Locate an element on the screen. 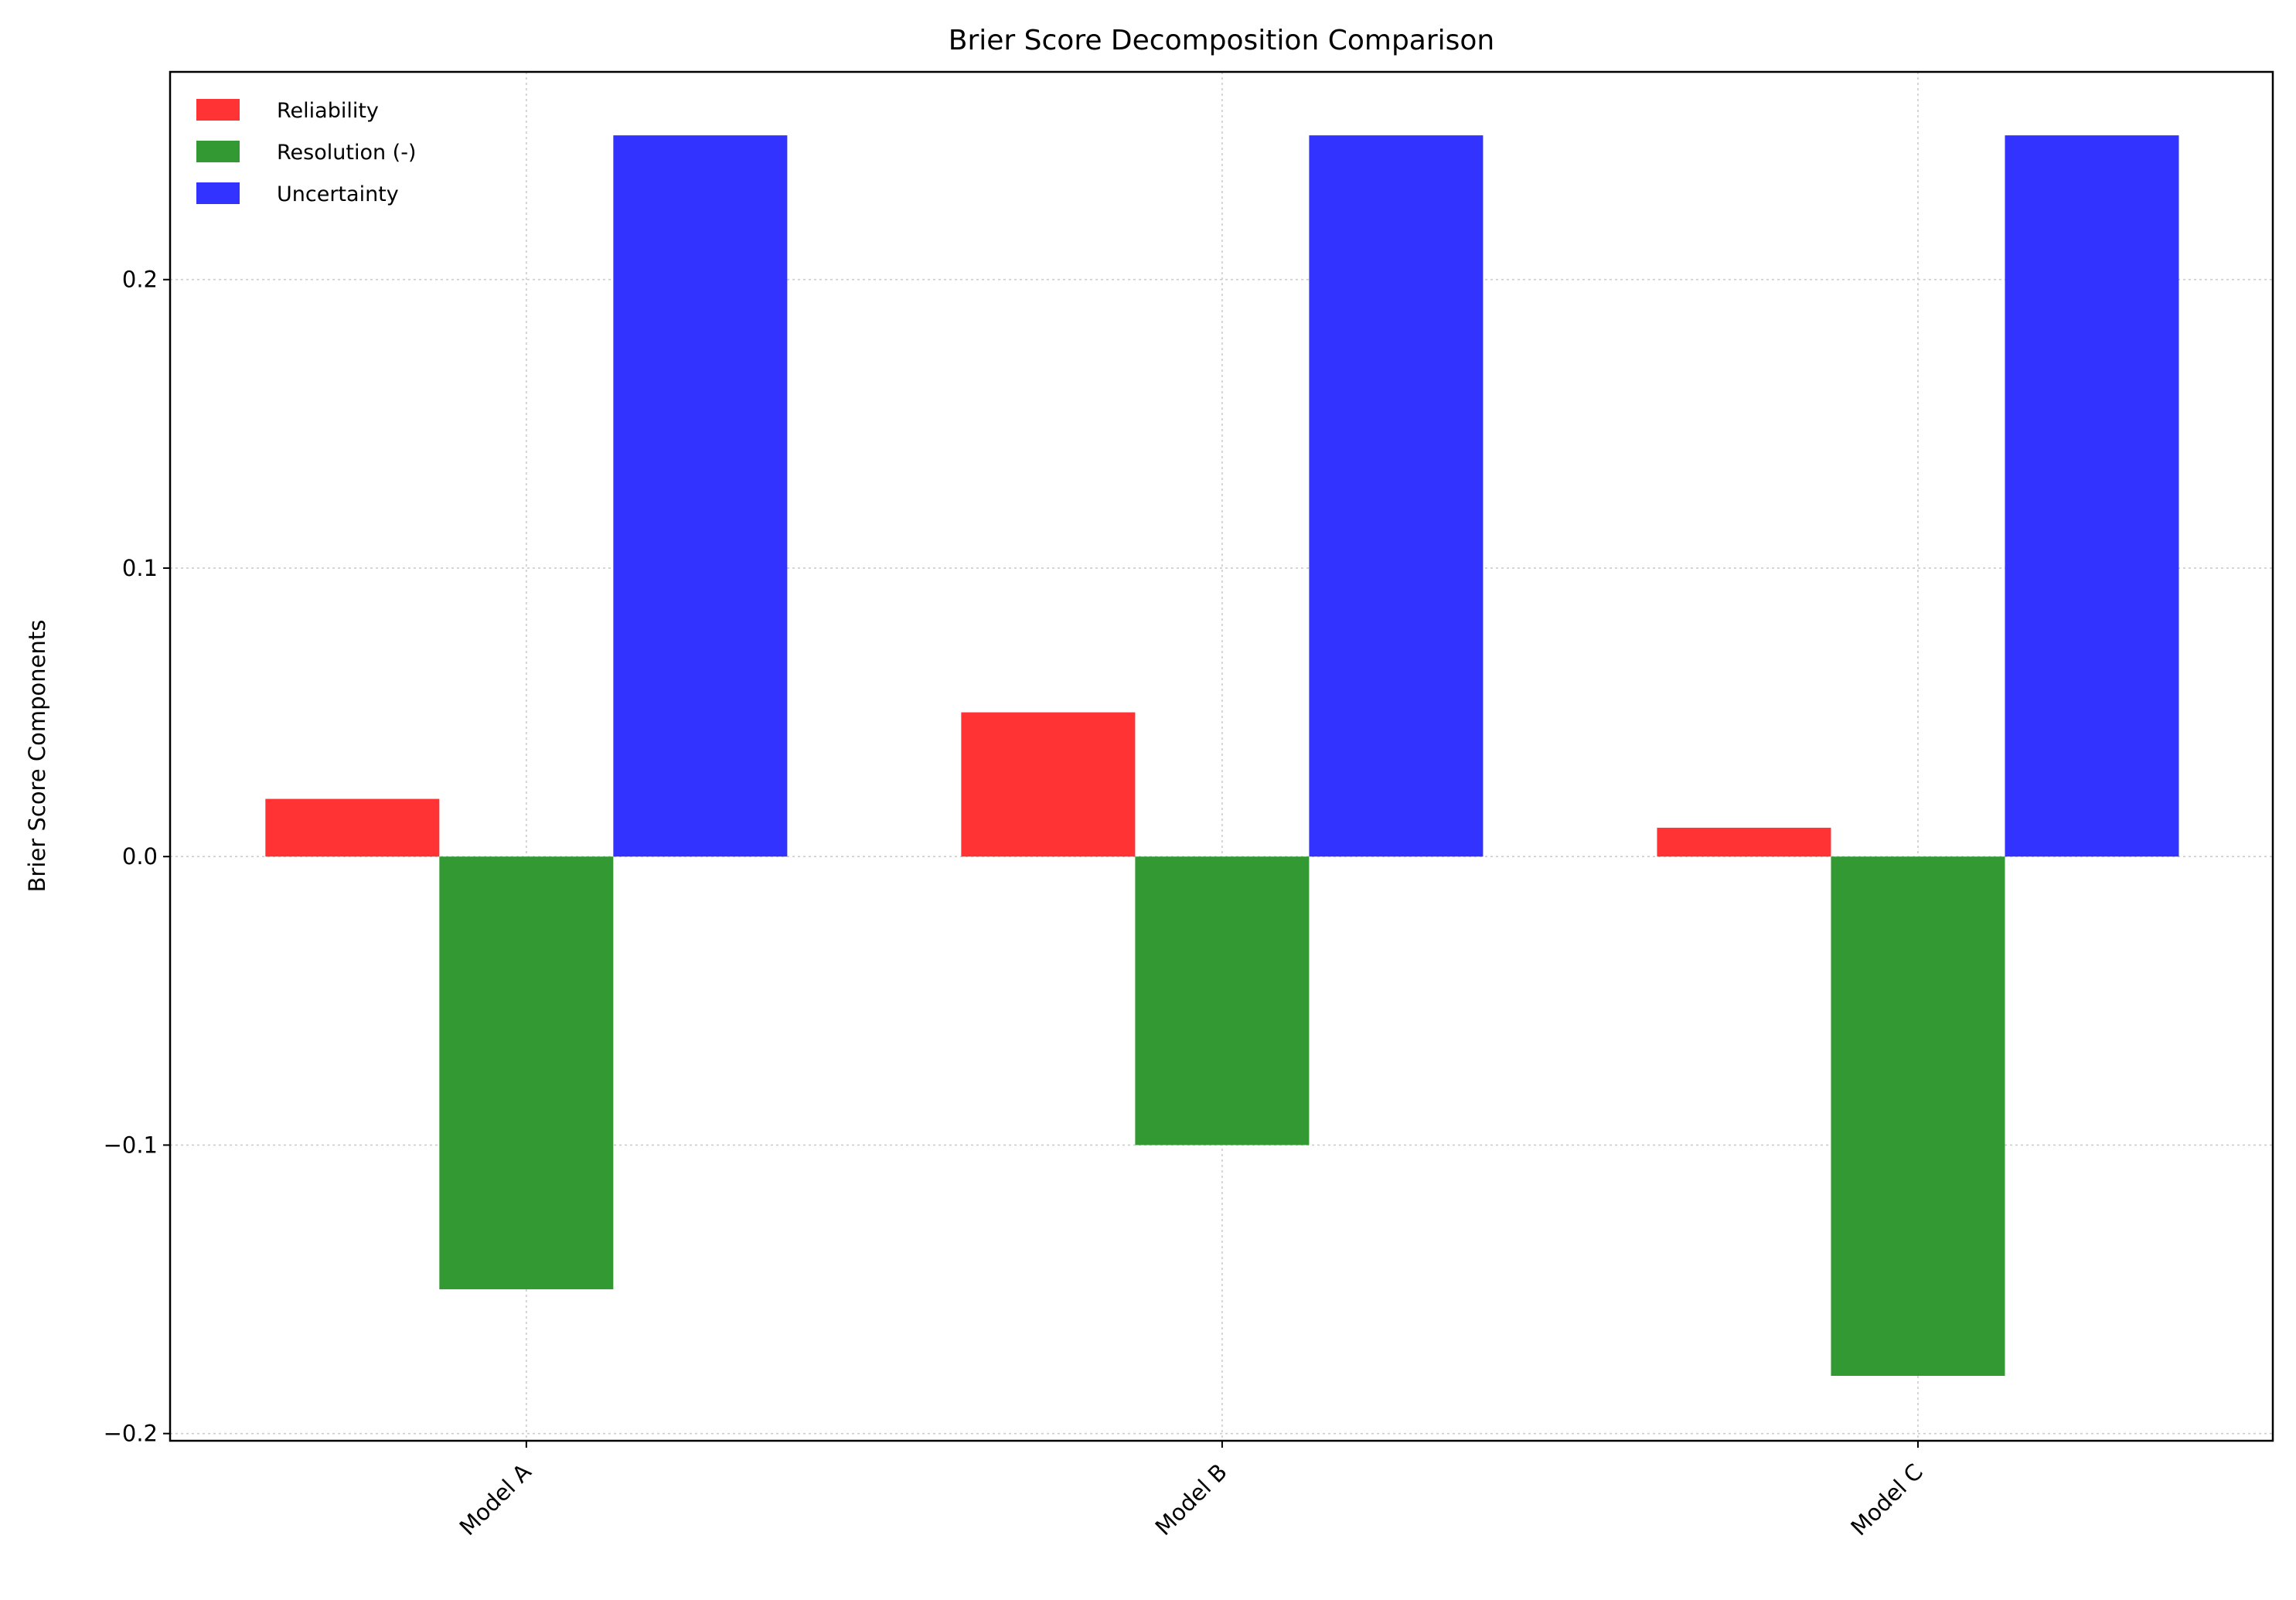  bar-uncertainty-model-b is located at coordinates (1396, 496).